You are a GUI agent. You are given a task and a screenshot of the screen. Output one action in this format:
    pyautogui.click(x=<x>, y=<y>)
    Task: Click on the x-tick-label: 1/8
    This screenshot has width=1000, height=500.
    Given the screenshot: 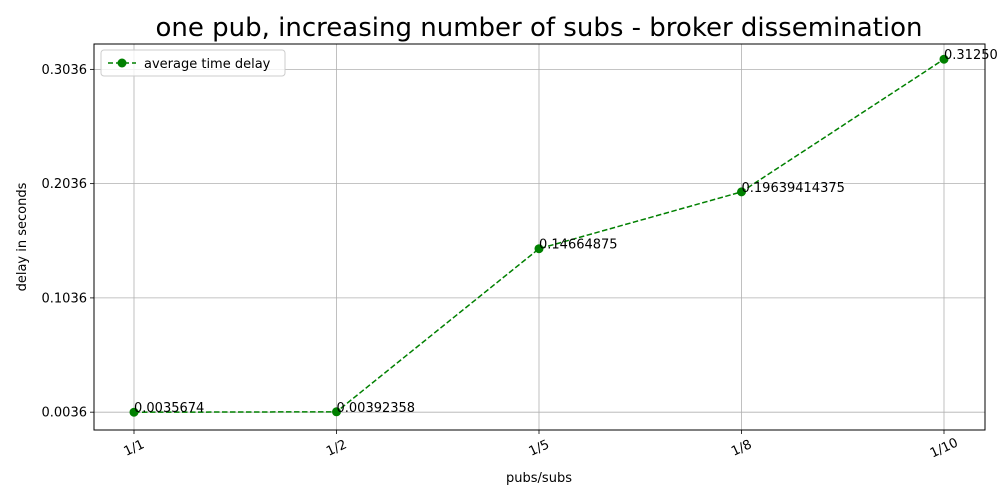 What is the action you would take?
    pyautogui.click(x=741, y=448)
    